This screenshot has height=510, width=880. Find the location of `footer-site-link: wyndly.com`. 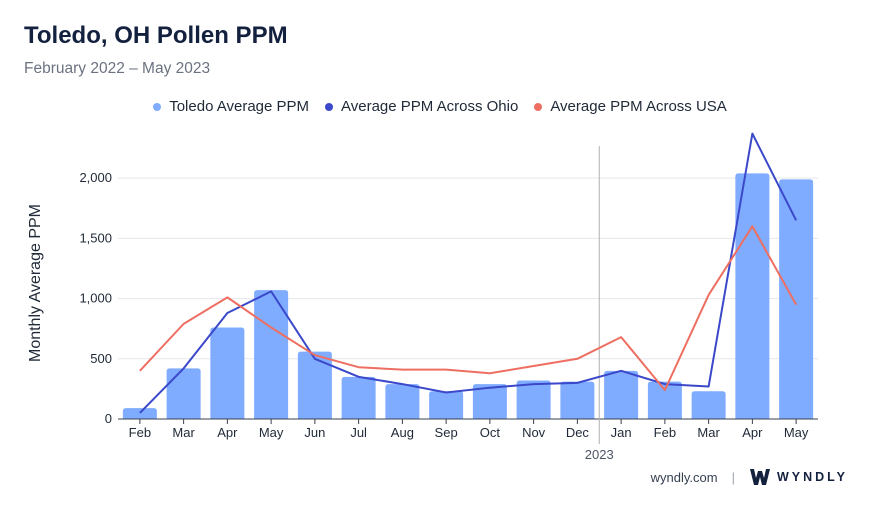

footer-site-link: wyndly.com is located at coordinates (684, 477).